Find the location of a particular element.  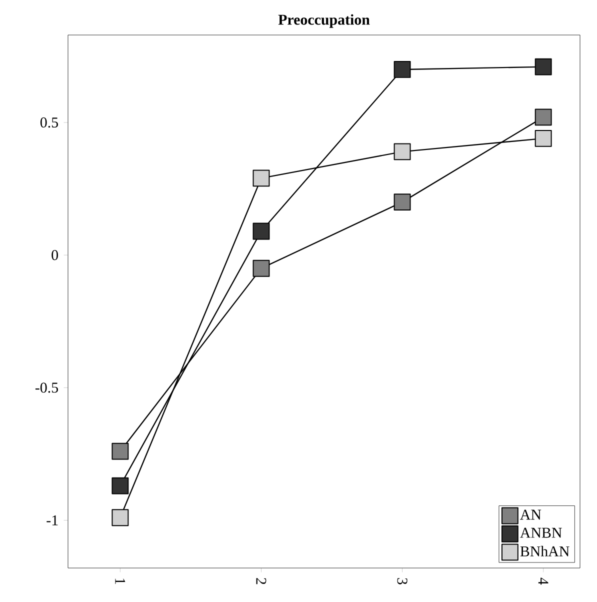

x-tick-label: 4 is located at coordinates (543, 581).